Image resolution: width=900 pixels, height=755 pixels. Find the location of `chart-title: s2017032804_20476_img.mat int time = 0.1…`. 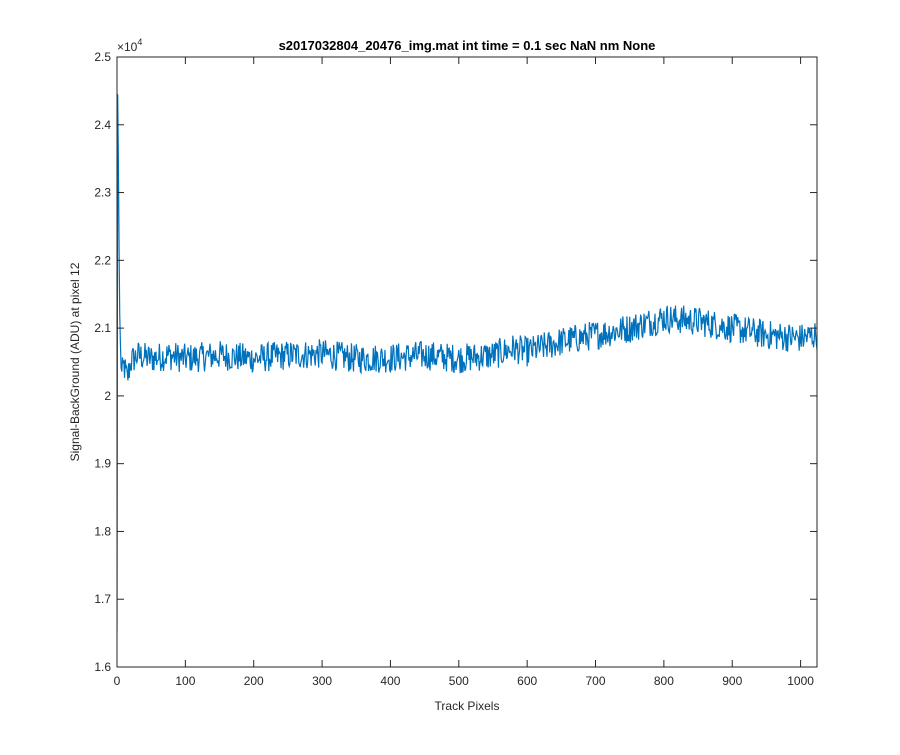

chart-title: s2017032804_20476_img.mat int time = 0.1… is located at coordinates (467, 45).